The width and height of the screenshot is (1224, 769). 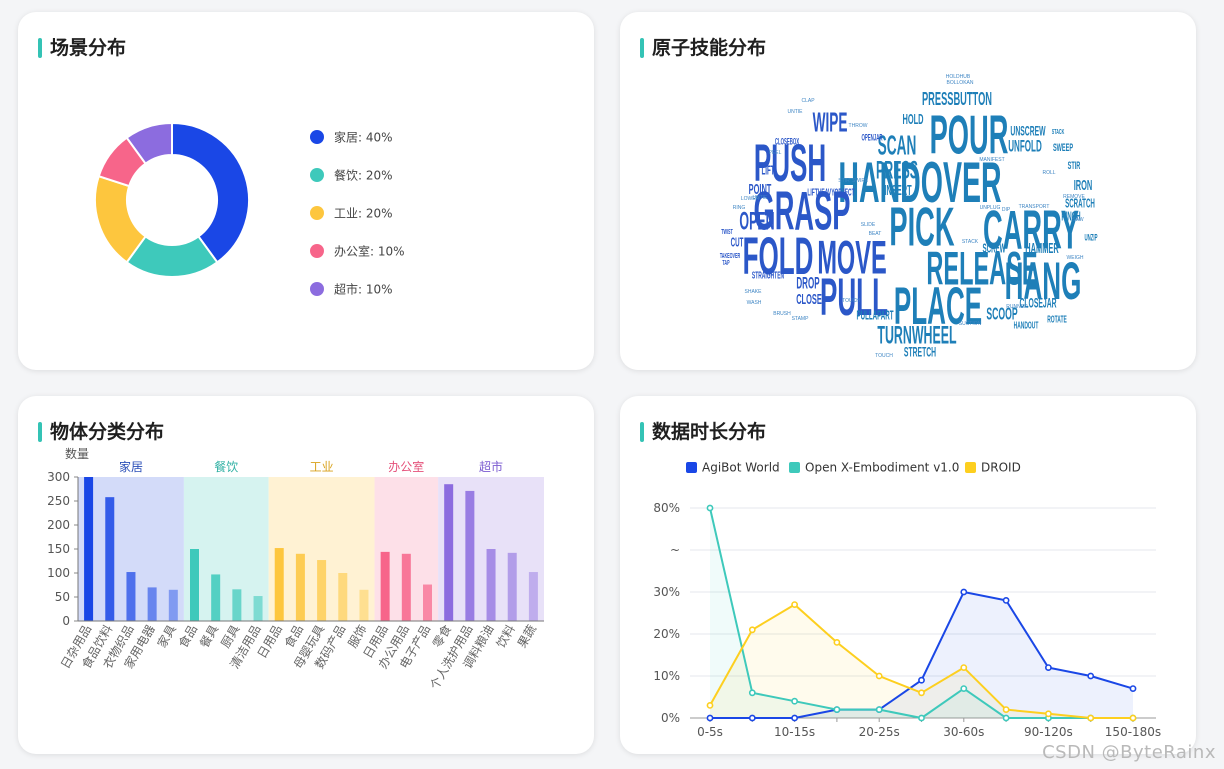 What do you see at coordinates (58, 525) in the screenshot?
I see `y-tick-label-4: 200` at bounding box center [58, 525].